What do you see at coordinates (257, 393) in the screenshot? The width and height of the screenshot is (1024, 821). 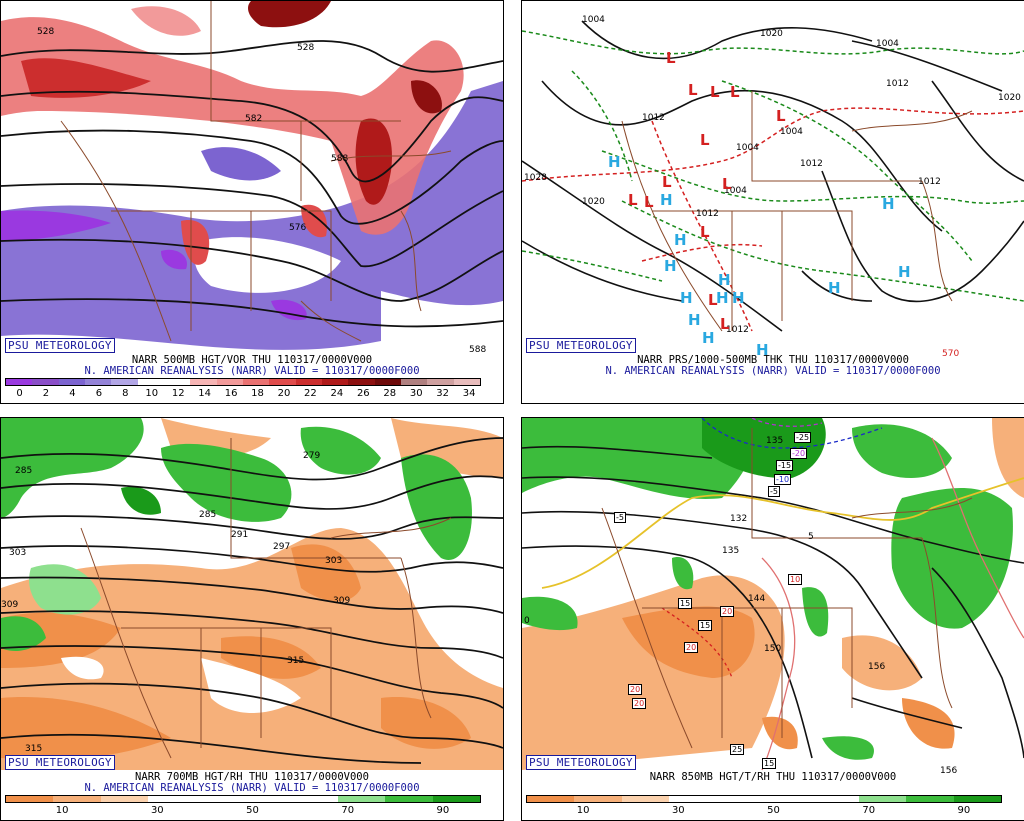 I see `colorbar-tick-label: 18` at bounding box center [257, 393].